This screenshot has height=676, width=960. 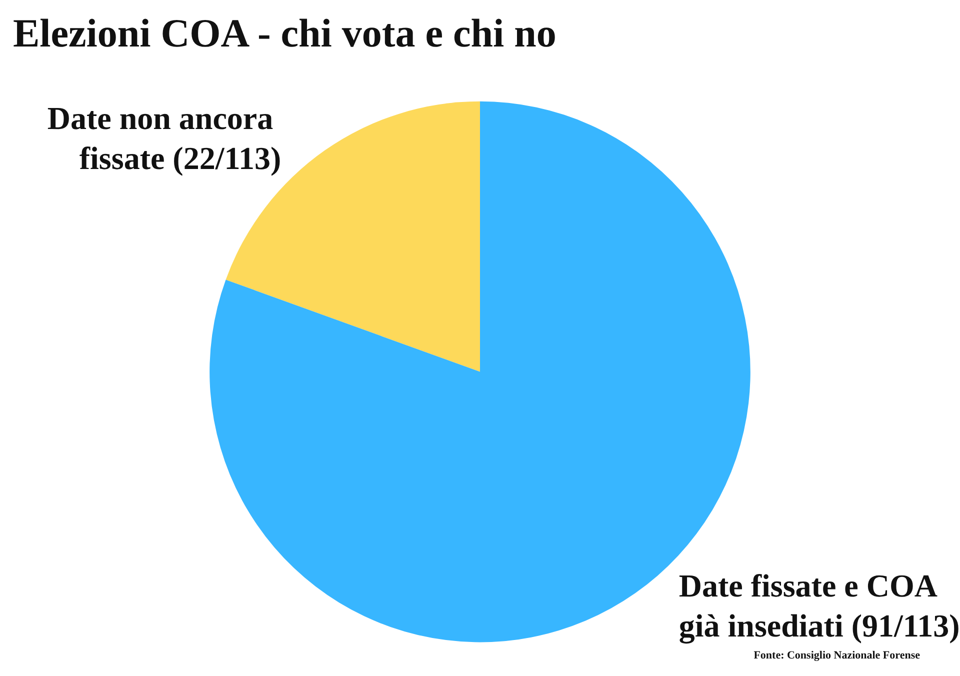 I want to click on slice-label: Date fissate e COA già insediati (91/113), so click(x=819, y=605).